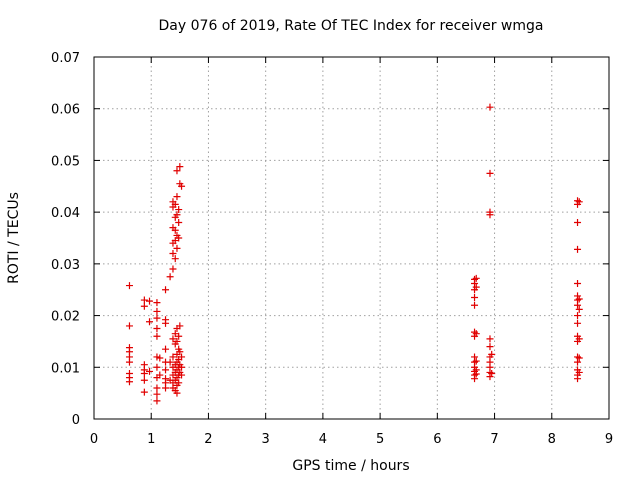 The image size is (640, 480). Describe the element at coordinates (552, 439) in the screenshot. I see `x-tick-label: 8` at that location.